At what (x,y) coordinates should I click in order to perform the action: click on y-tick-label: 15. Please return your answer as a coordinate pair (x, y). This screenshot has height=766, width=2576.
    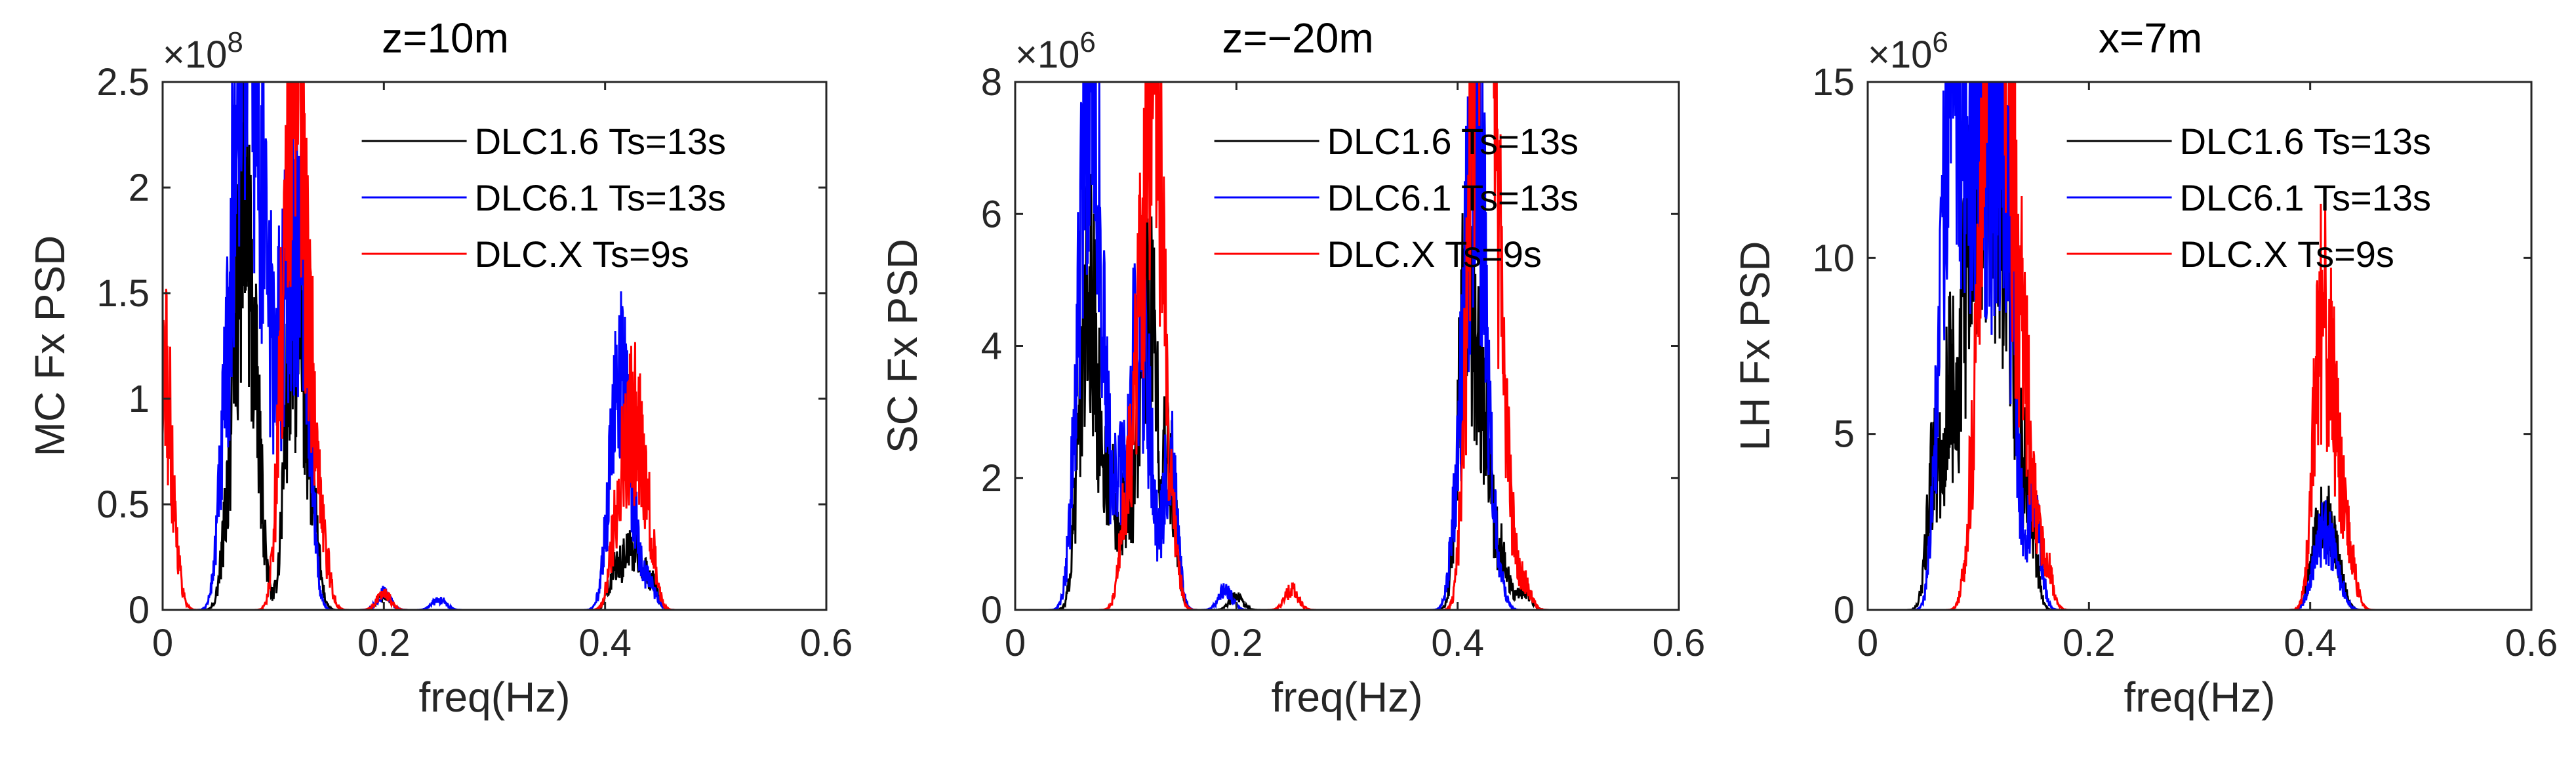
    Looking at the image, I should click on (1833, 82).